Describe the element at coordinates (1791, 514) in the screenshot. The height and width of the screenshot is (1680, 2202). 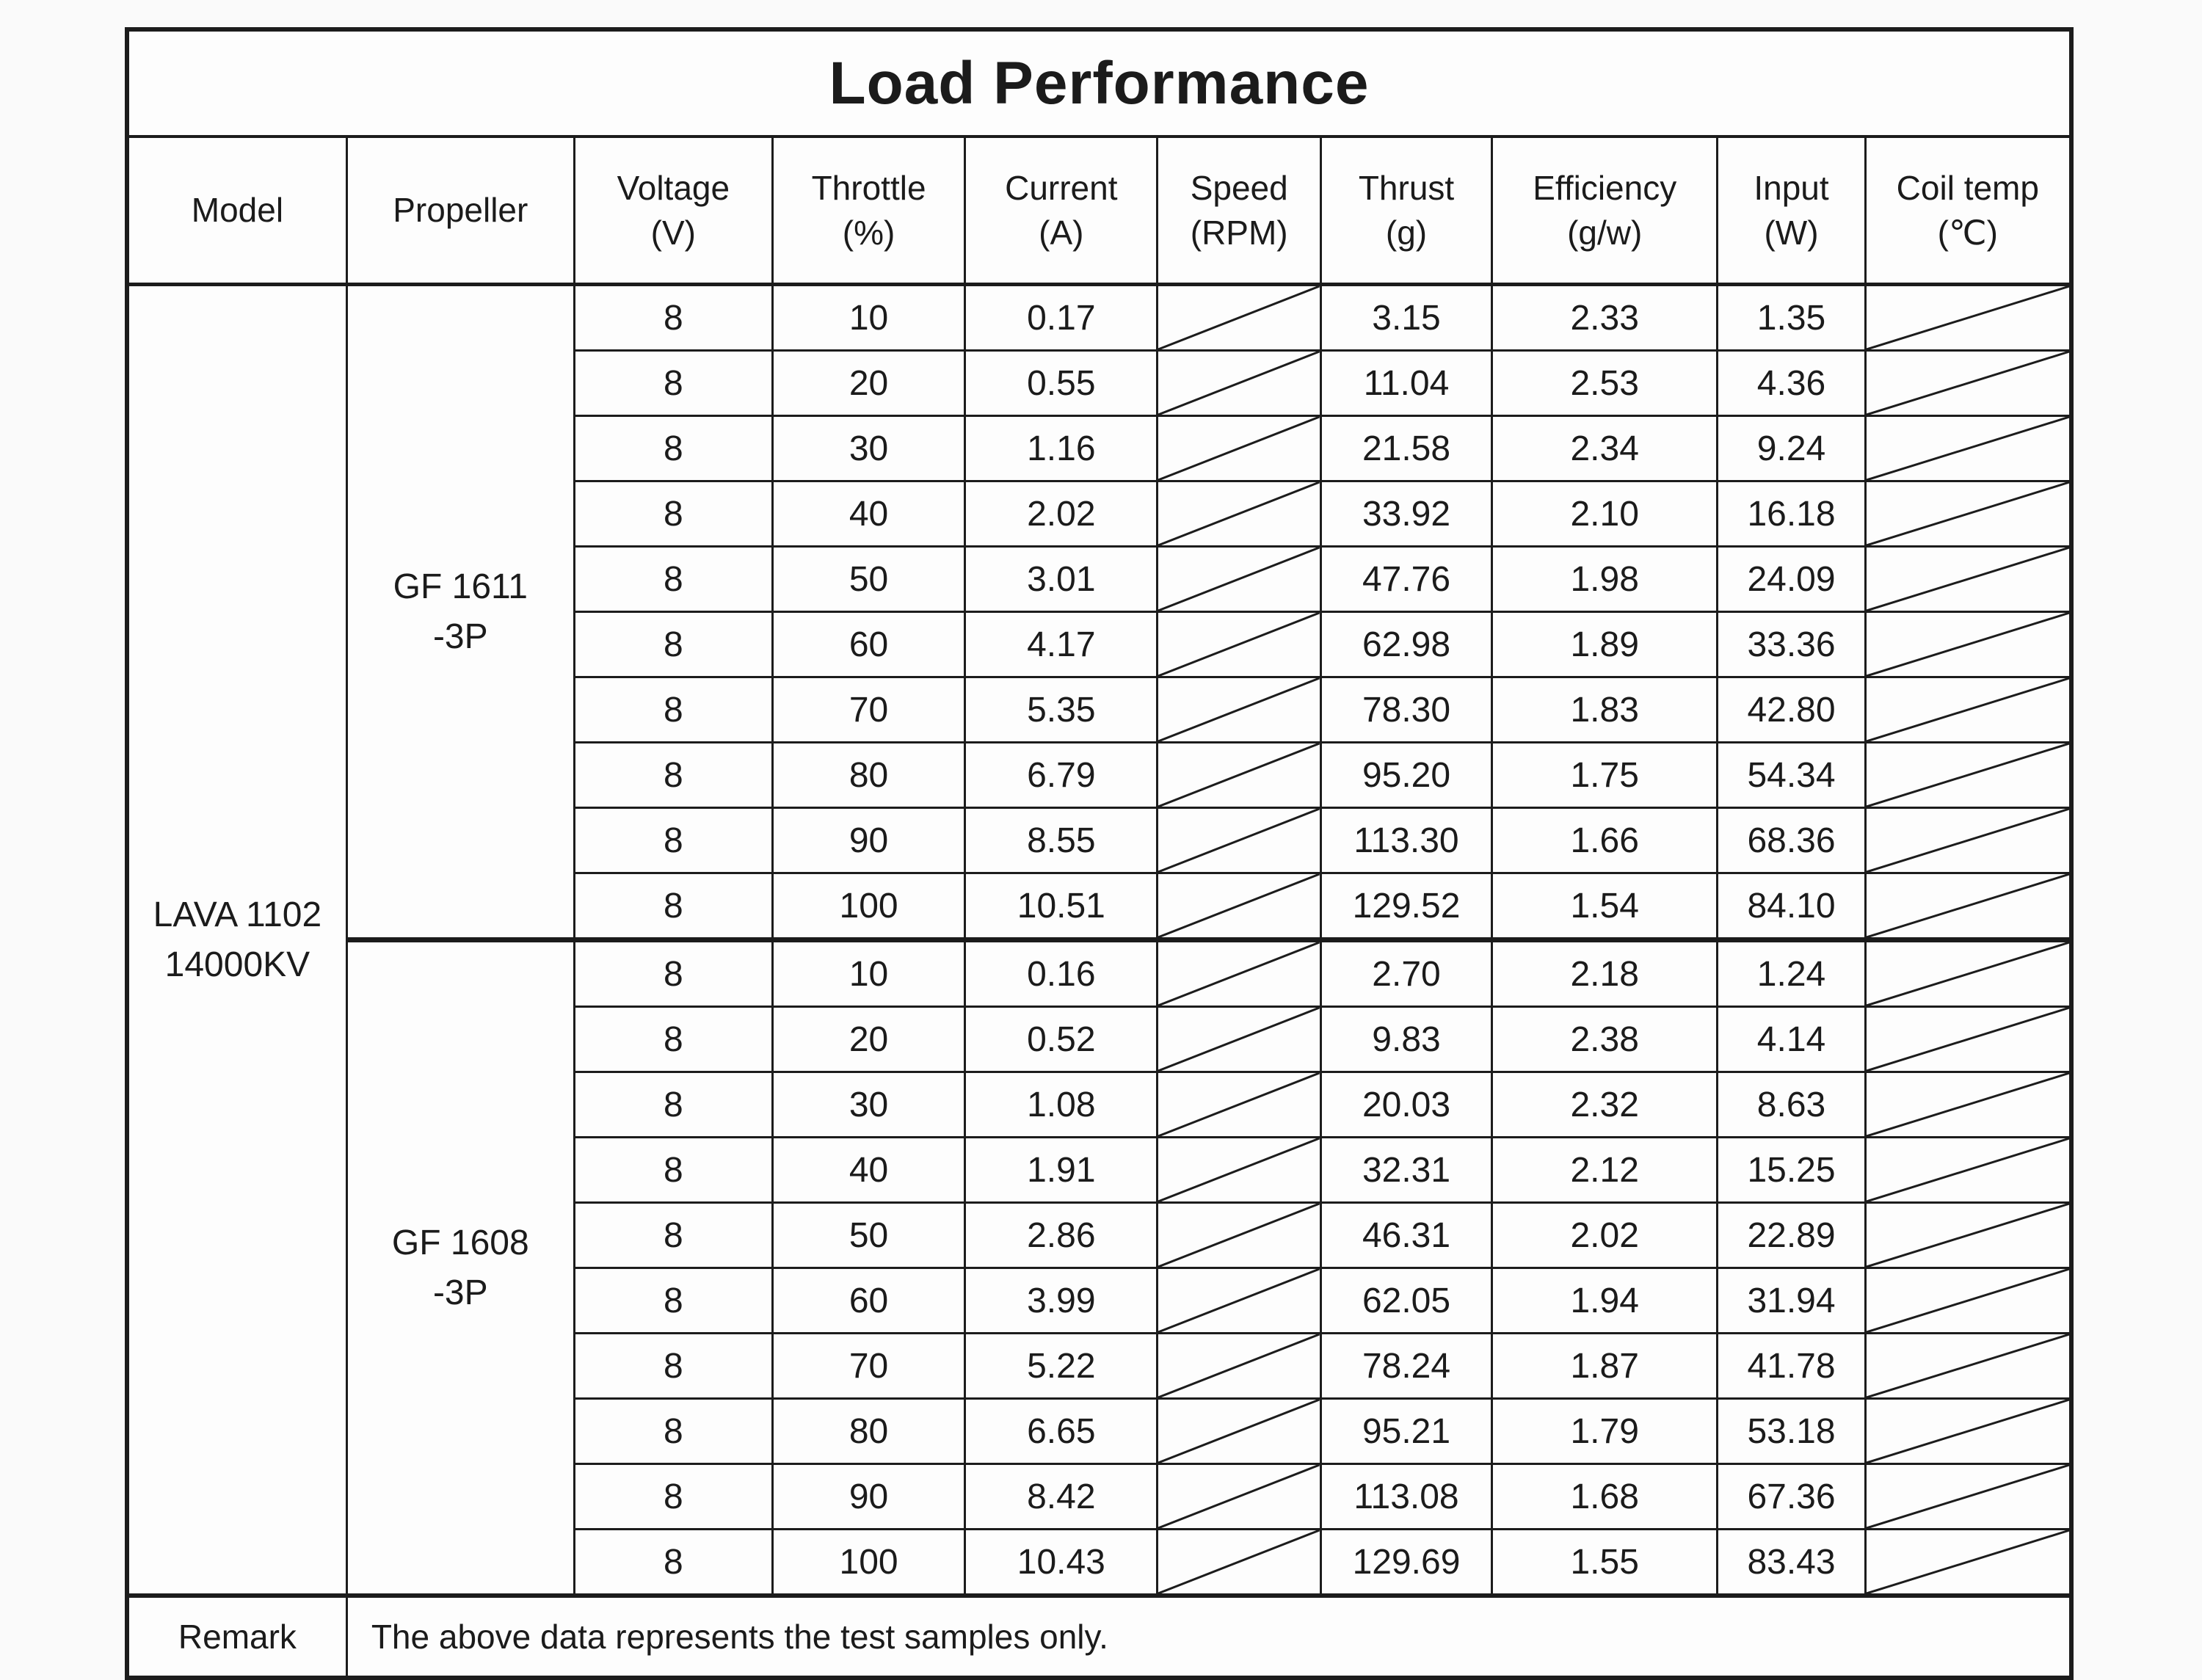
I see `cell-input: 16.18` at that location.